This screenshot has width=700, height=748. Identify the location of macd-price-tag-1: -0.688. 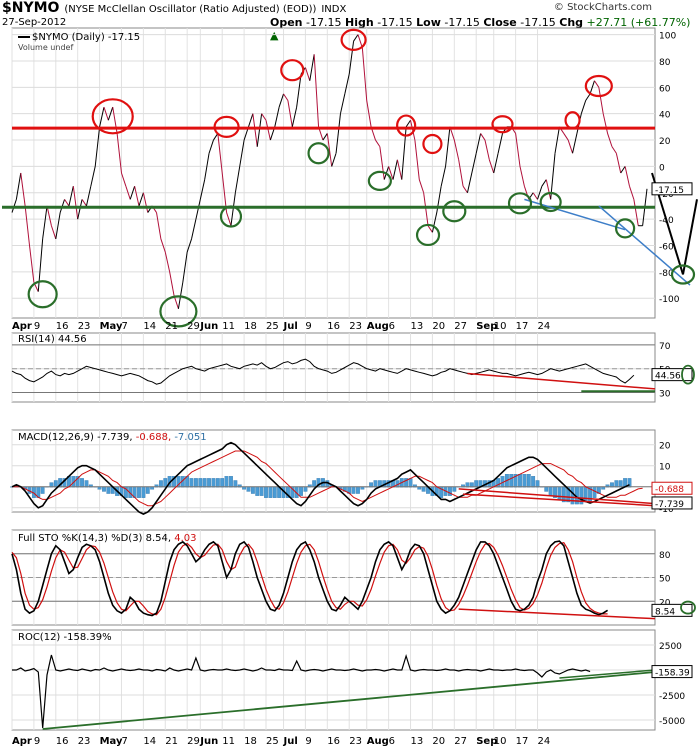
(669, 490).